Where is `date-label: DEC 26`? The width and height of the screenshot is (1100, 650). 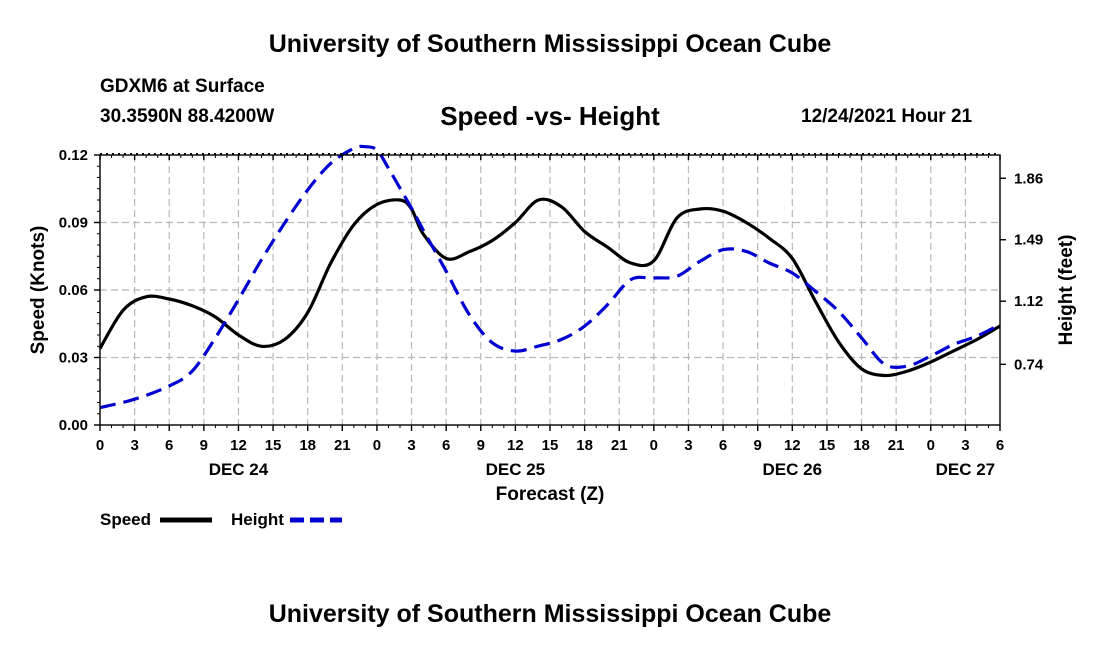
date-label: DEC 26 is located at coordinates (793, 469).